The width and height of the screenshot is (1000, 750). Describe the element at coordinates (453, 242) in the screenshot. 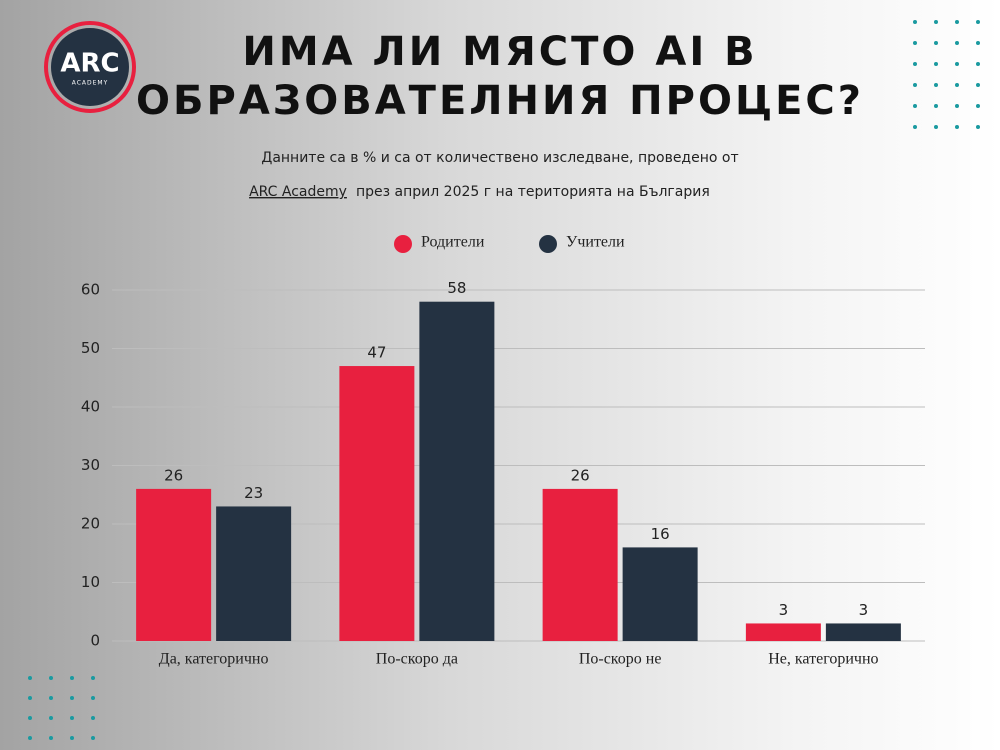

I see `legend-label: Родители` at that location.